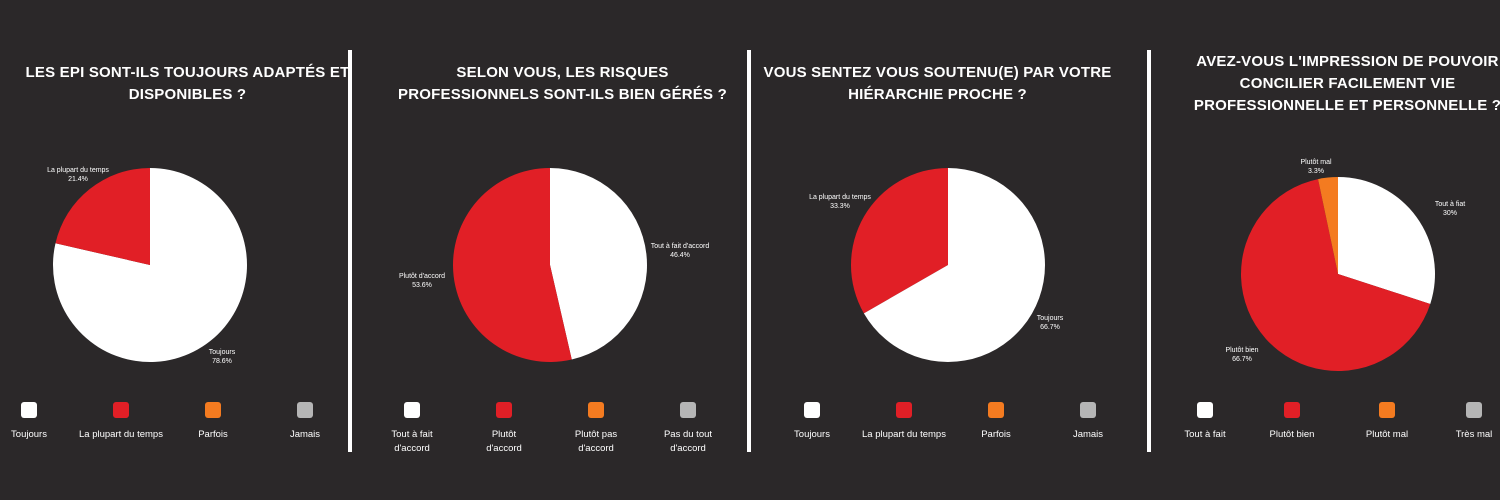  I want to click on slice-label: Plutôt bien 66.7%, so click(1242, 355).